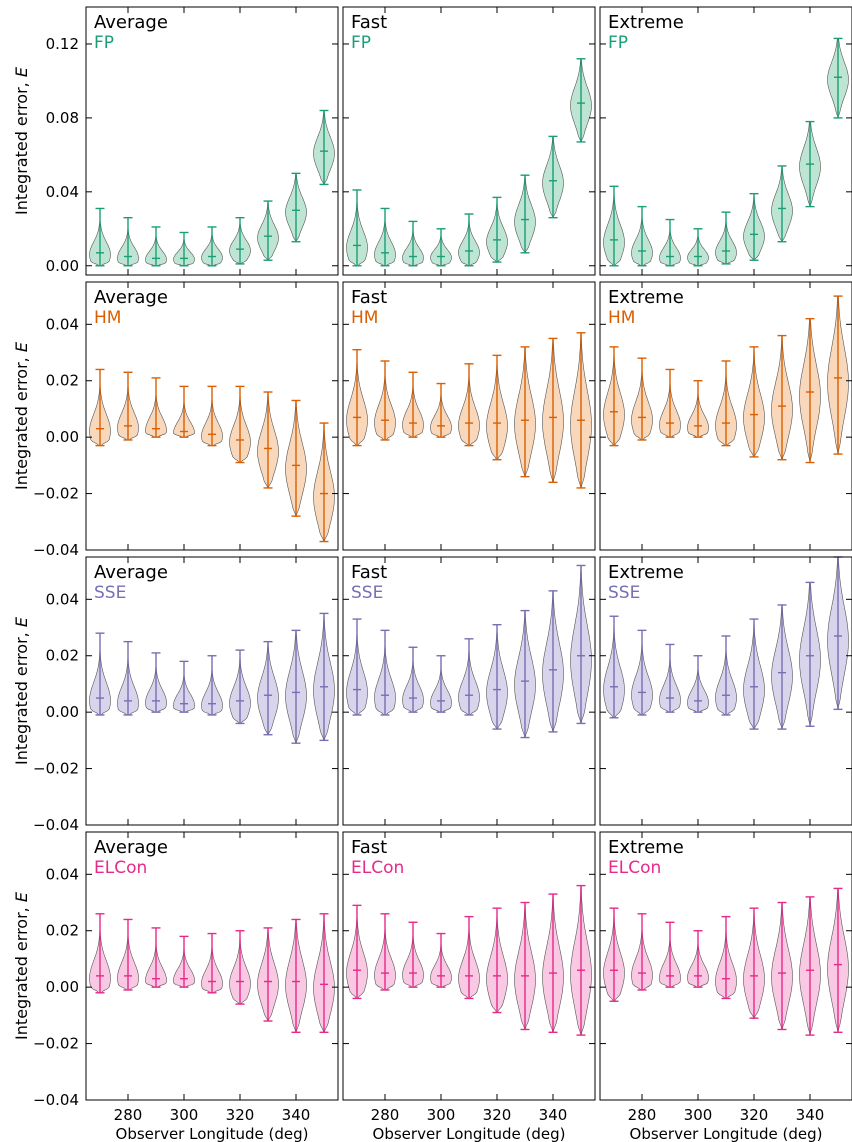 The height and width of the screenshot is (1142, 852). I want to click on y-tick-label: 0.12, so click(62, 44).